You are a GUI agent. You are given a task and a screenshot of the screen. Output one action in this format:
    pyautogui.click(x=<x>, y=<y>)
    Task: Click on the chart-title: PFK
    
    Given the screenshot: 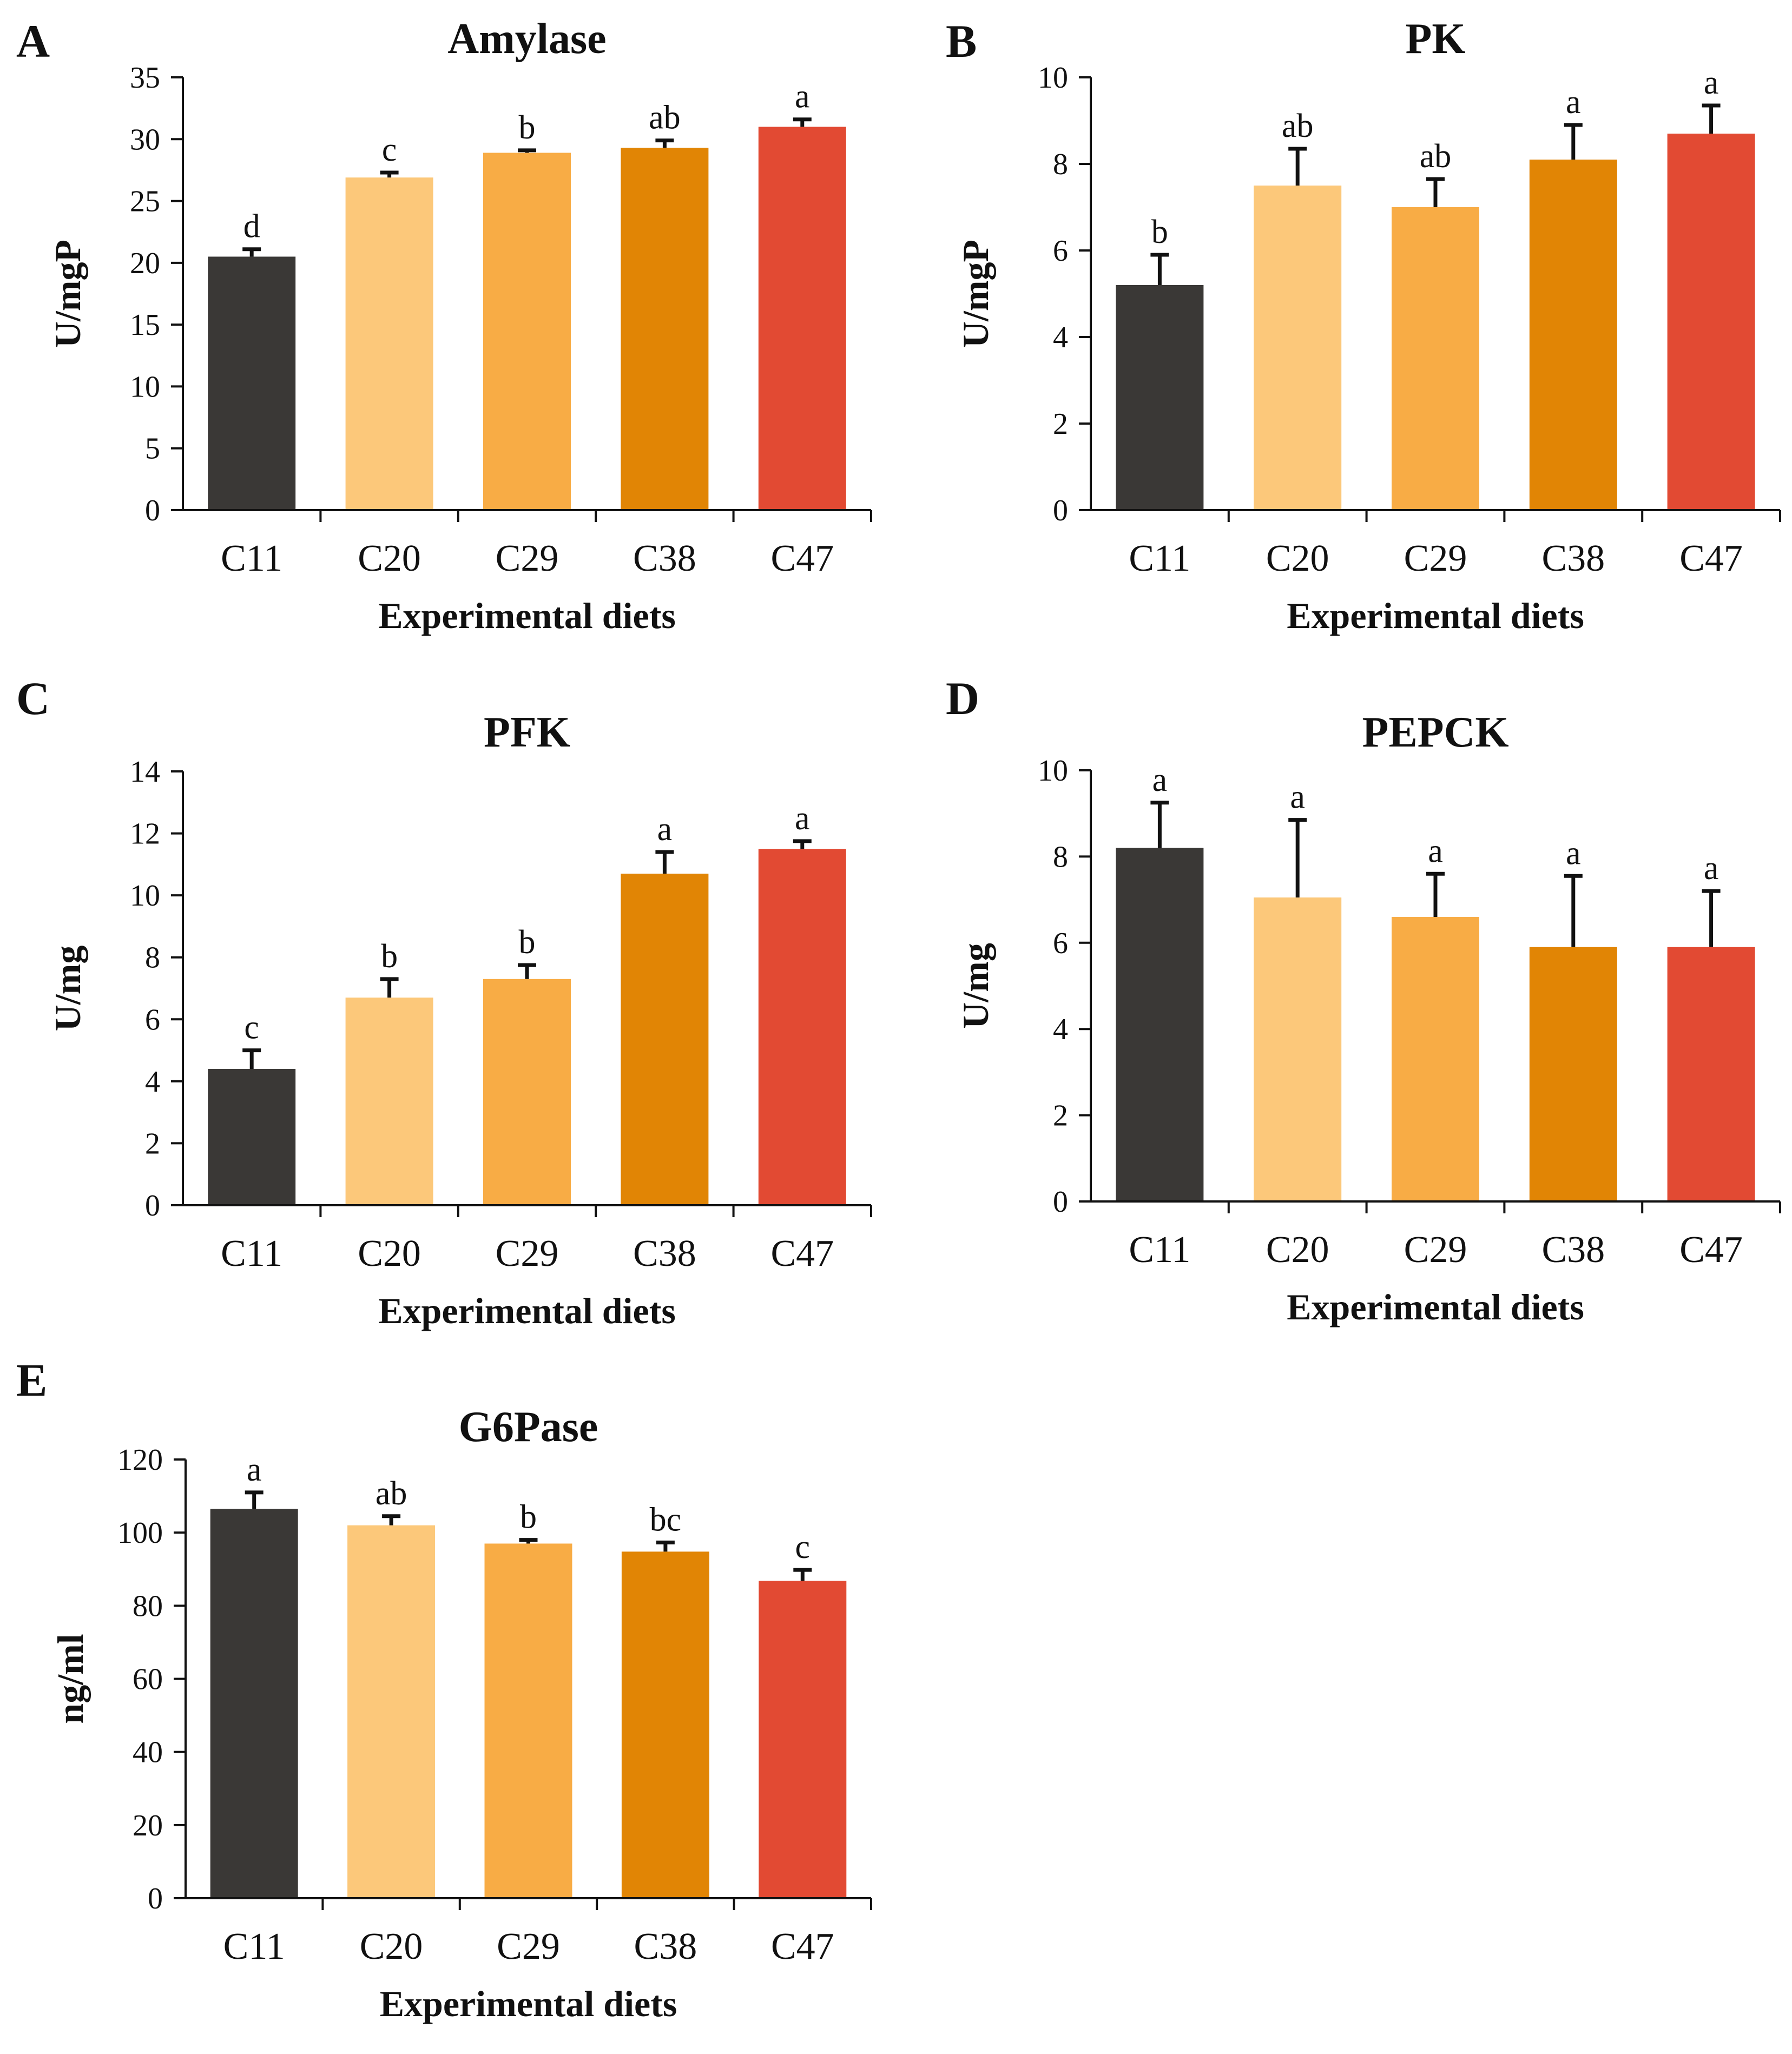 What is the action you would take?
    pyautogui.click(x=527, y=732)
    